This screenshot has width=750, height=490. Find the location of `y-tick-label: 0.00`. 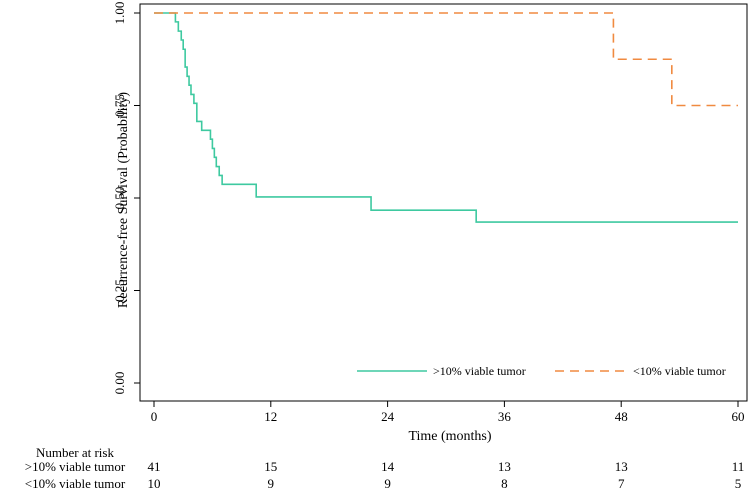

y-tick-label: 0.00 is located at coordinates (119, 383).